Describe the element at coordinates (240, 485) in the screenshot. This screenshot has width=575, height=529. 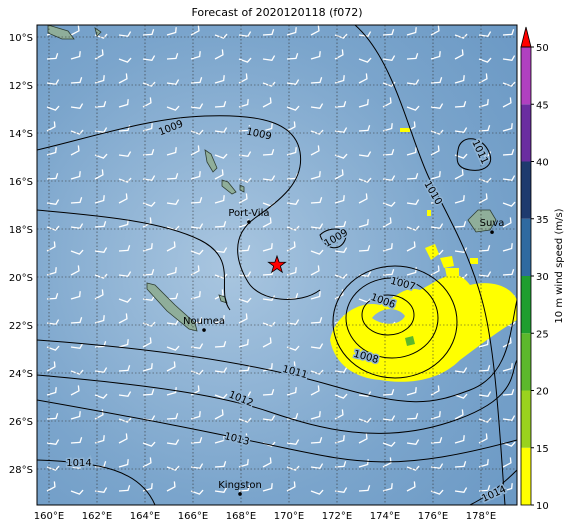
I see `place-name: Kingston` at that location.